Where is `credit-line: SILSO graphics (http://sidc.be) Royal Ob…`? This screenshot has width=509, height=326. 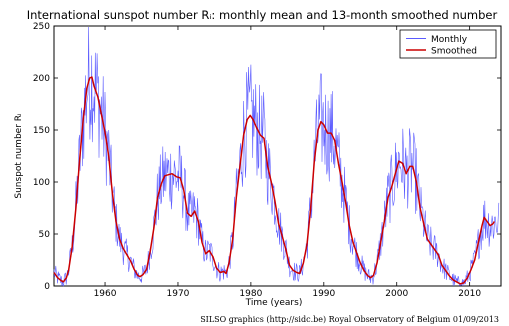 credit-line: SILSO graphics (http://sidc.be) Royal Ob… is located at coordinates (349, 319).